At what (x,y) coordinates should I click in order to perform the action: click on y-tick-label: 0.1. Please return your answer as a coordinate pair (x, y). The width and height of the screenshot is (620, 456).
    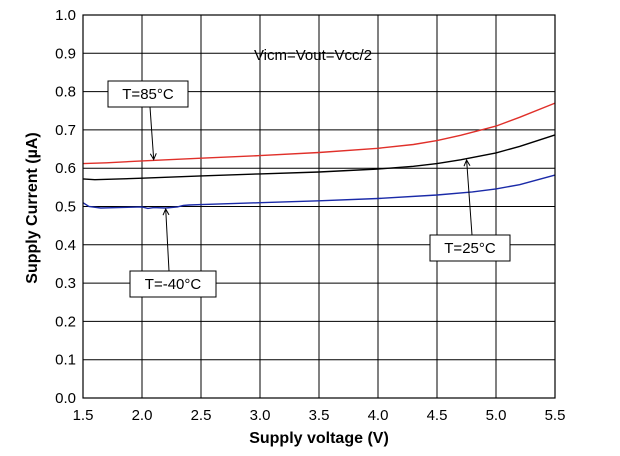
    Looking at the image, I should click on (65, 360).